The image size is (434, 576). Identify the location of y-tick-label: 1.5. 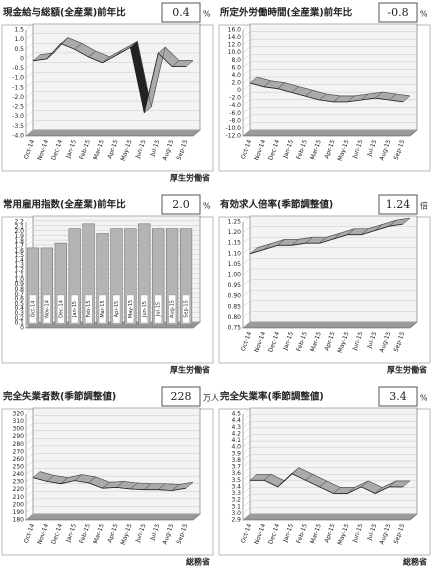
(19, 30).